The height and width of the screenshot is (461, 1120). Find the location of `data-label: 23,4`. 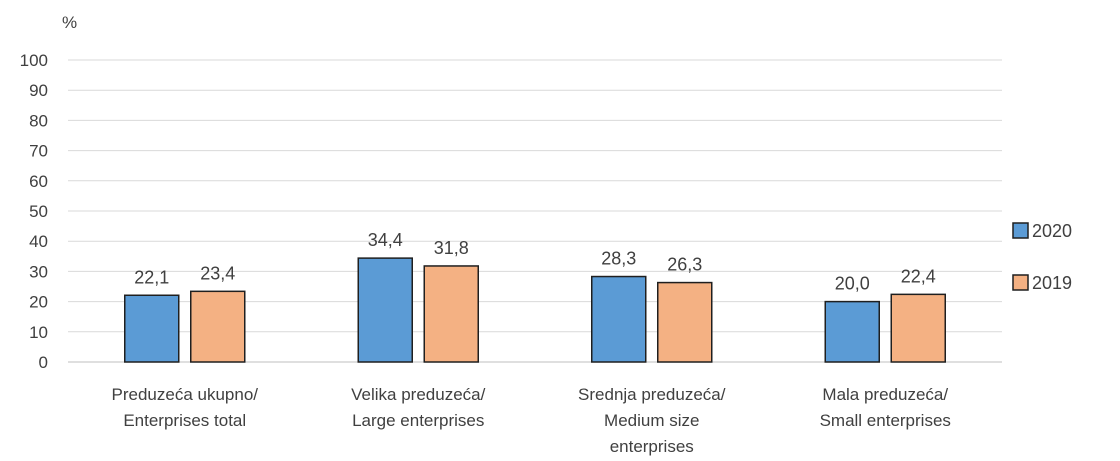

data-label: 23,4 is located at coordinates (217, 273).